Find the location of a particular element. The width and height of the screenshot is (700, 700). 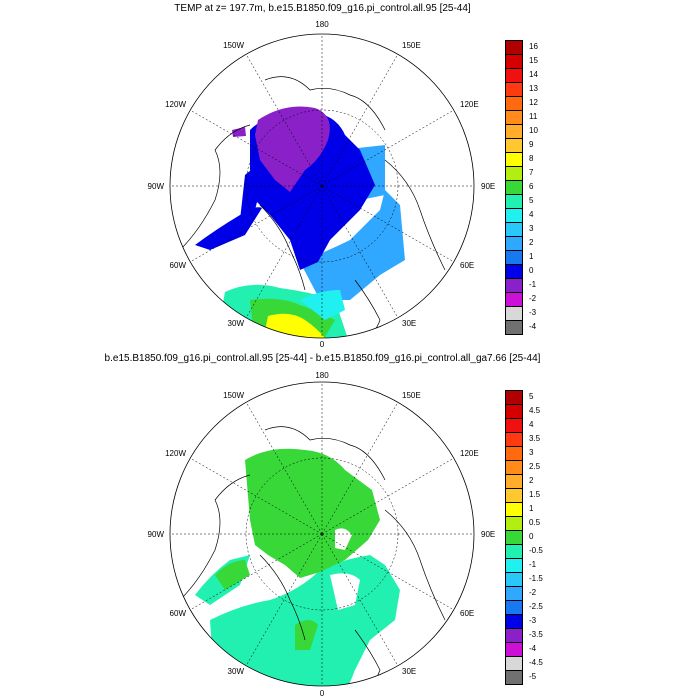

colorbar-label: 7 is located at coordinates (531, 172).